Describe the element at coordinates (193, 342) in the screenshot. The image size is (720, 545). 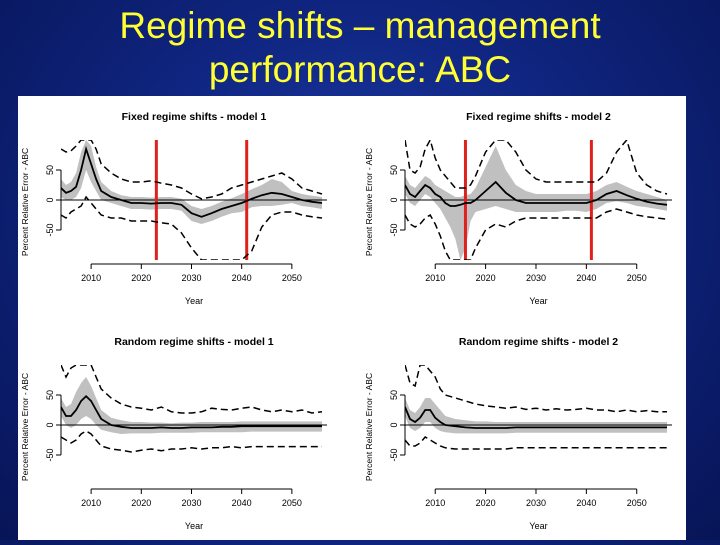
I see `chart-title: Random regime shifts - model 1` at that location.